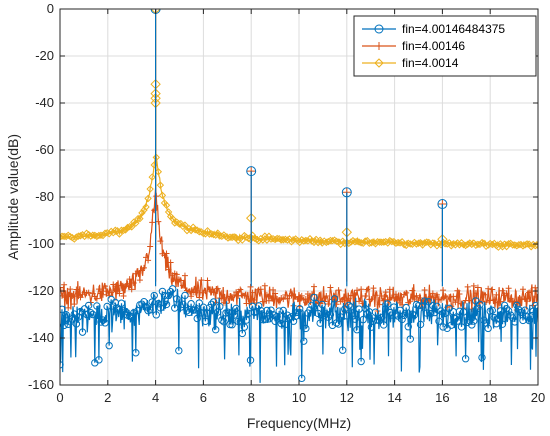 The height and width of the screenshot is (436, 550). What do you see at coordinates (299, 423) in the screenshot?
I see `x-axis-title: Frequency(MHz)` at bounding box center [299, 423].